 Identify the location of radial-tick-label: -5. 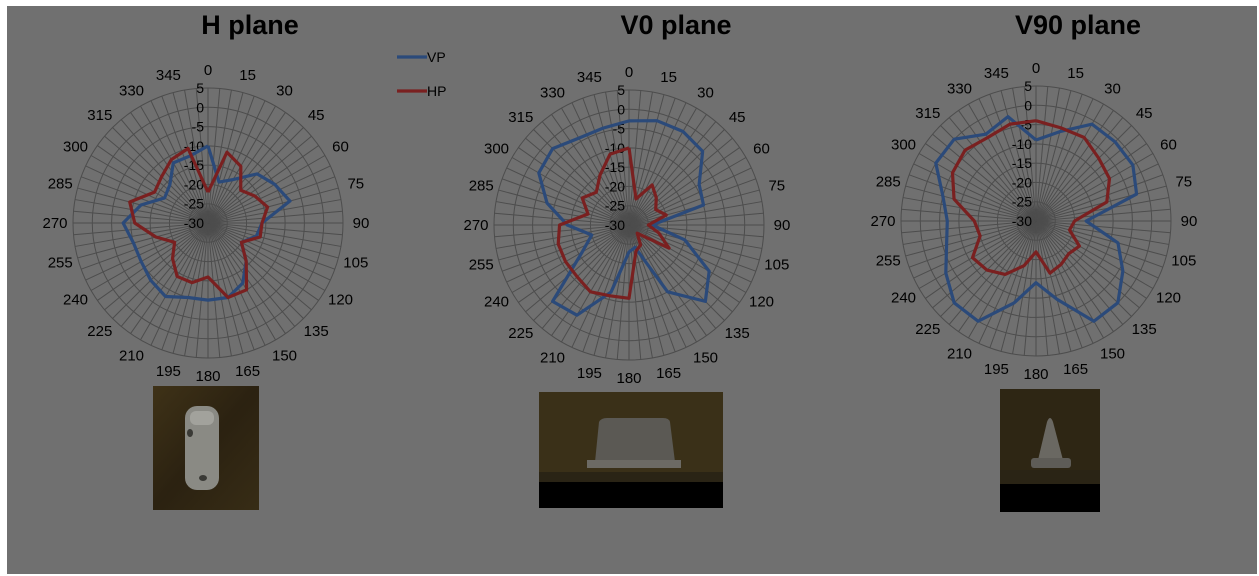
(198, 127).